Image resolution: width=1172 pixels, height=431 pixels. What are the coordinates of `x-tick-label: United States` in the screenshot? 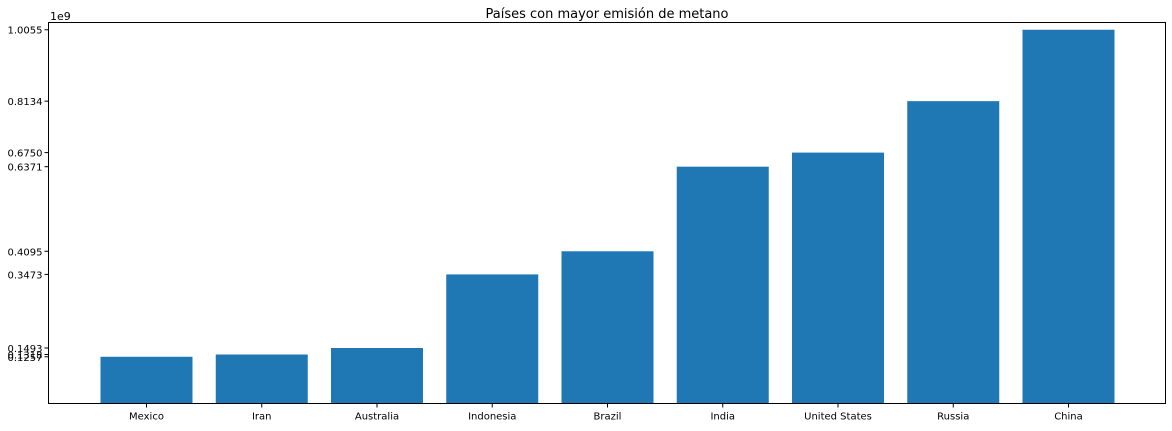 It's located at (838, 417).